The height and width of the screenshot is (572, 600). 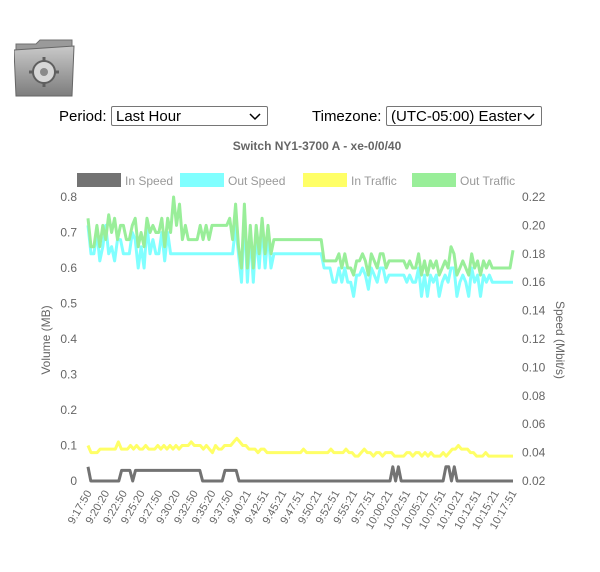 What do you see at coordinates (534, 481) in the screenshot?
I see `right-tick-label: 0.02` at bounding box center [534, 481].